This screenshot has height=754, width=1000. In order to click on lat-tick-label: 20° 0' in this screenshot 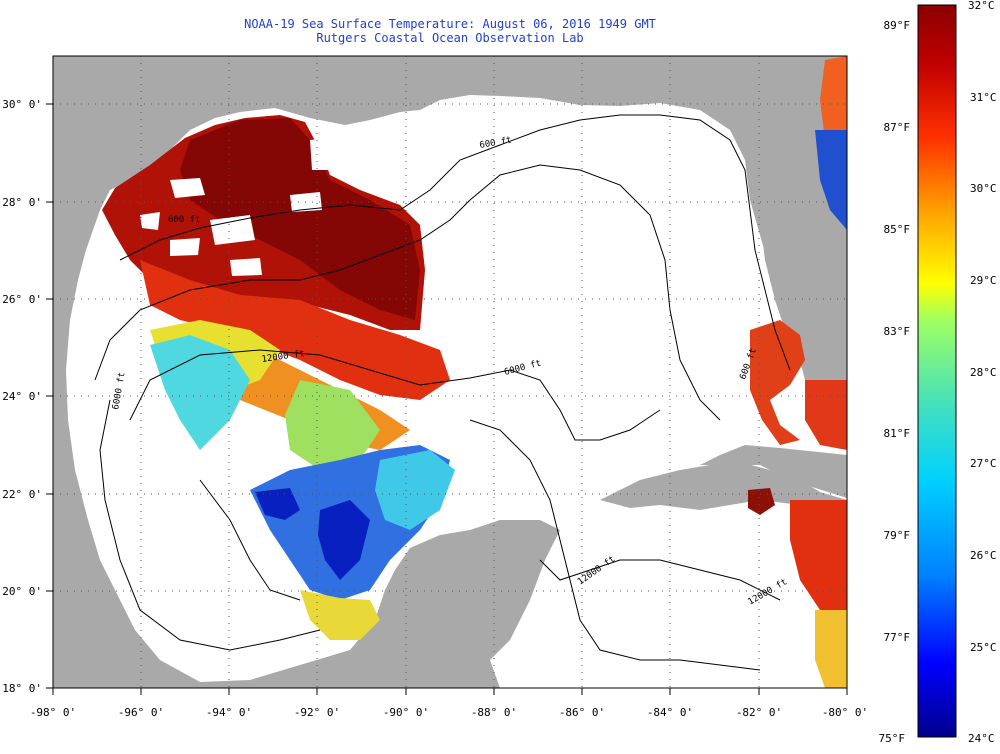, I will do `click(22, 591)`.